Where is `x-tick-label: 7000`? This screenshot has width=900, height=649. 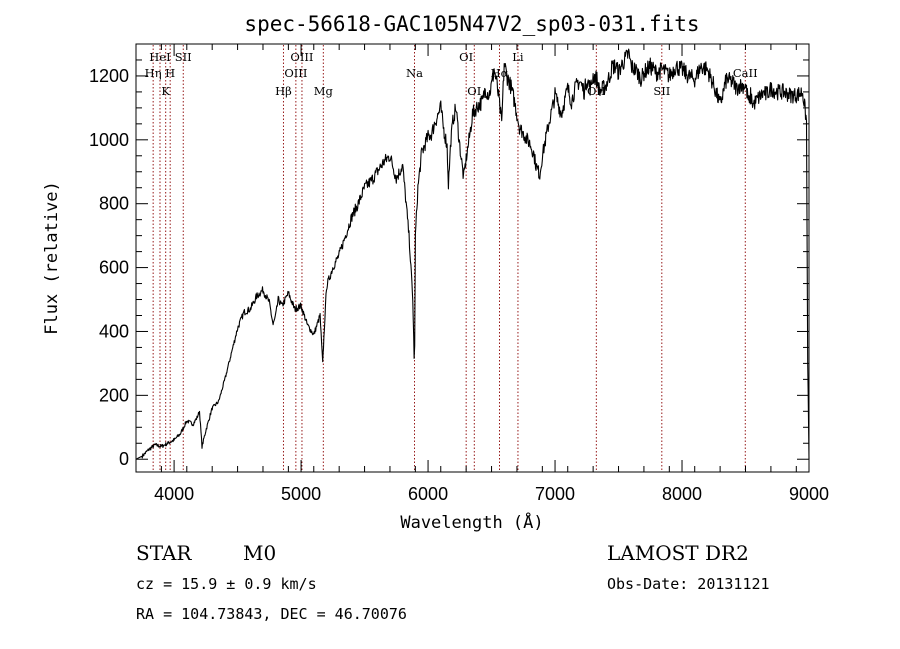 x-tick-label: 7000 is located at coordinates (555, 494).